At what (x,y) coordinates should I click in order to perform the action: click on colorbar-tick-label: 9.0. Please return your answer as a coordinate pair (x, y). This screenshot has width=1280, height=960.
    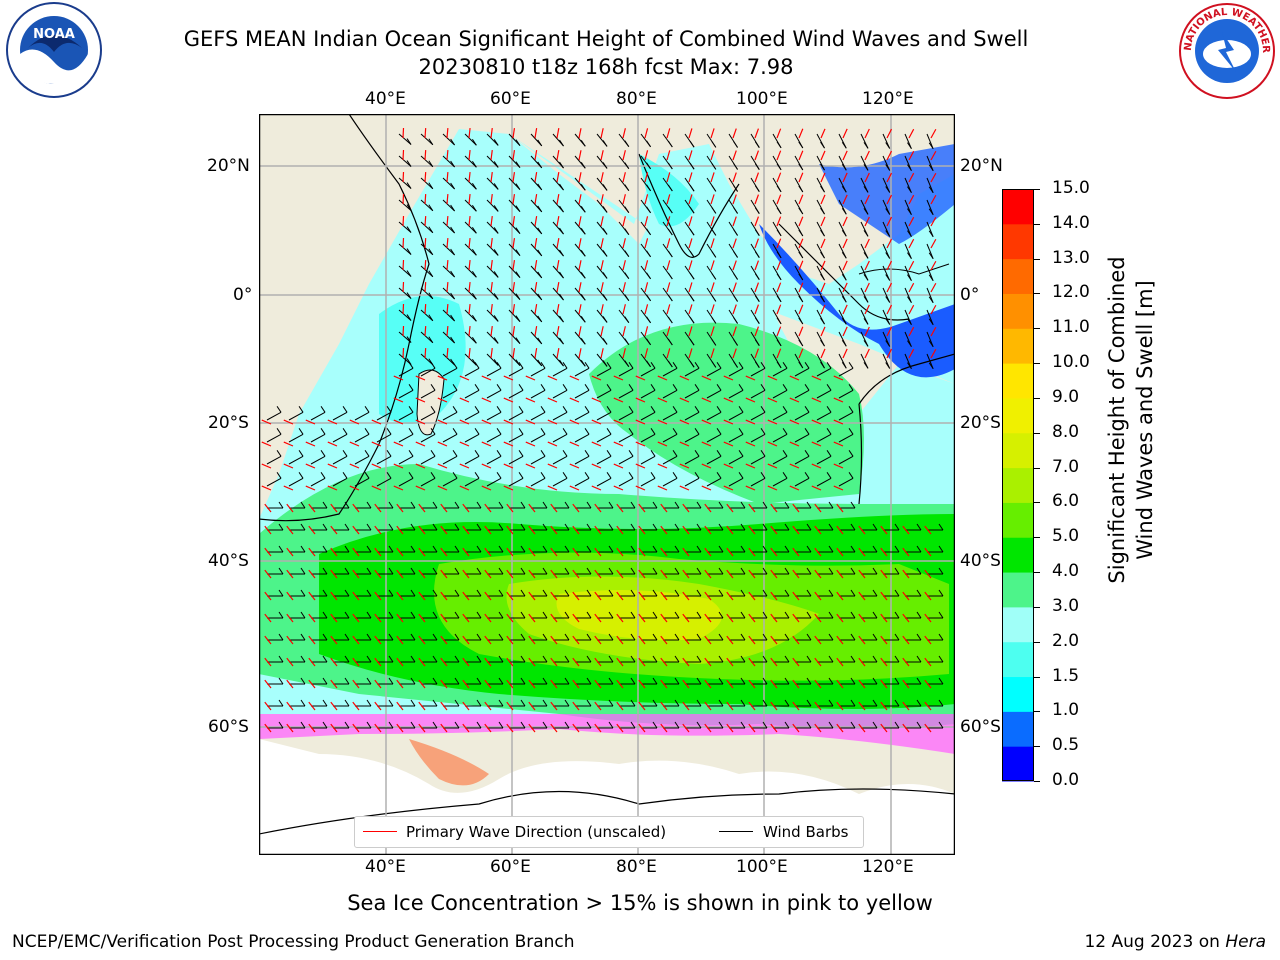
    Looking at the image, I should click on (1066, 396).